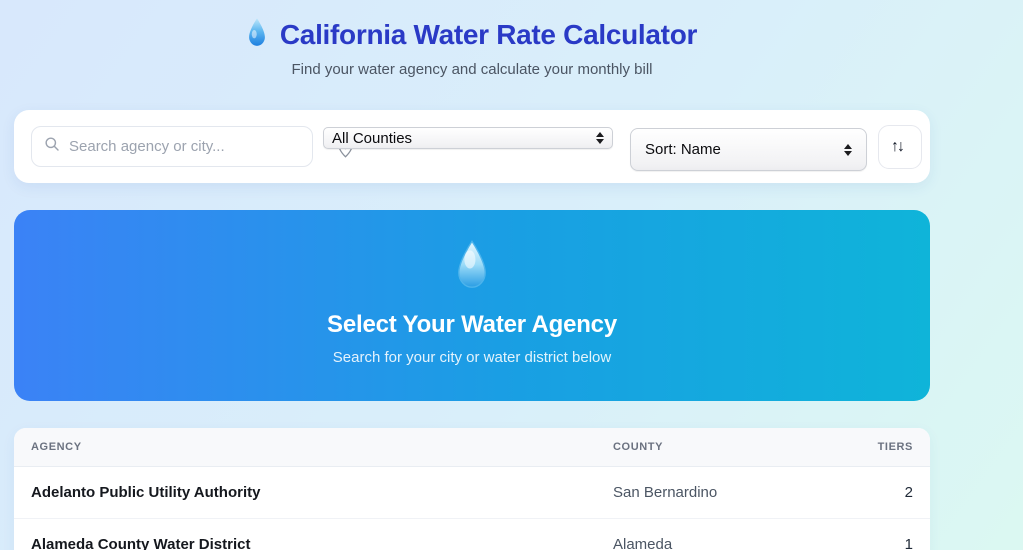  I want to click on table-header-row: AGENCY COUNTY TIERS, so click(472, 447).